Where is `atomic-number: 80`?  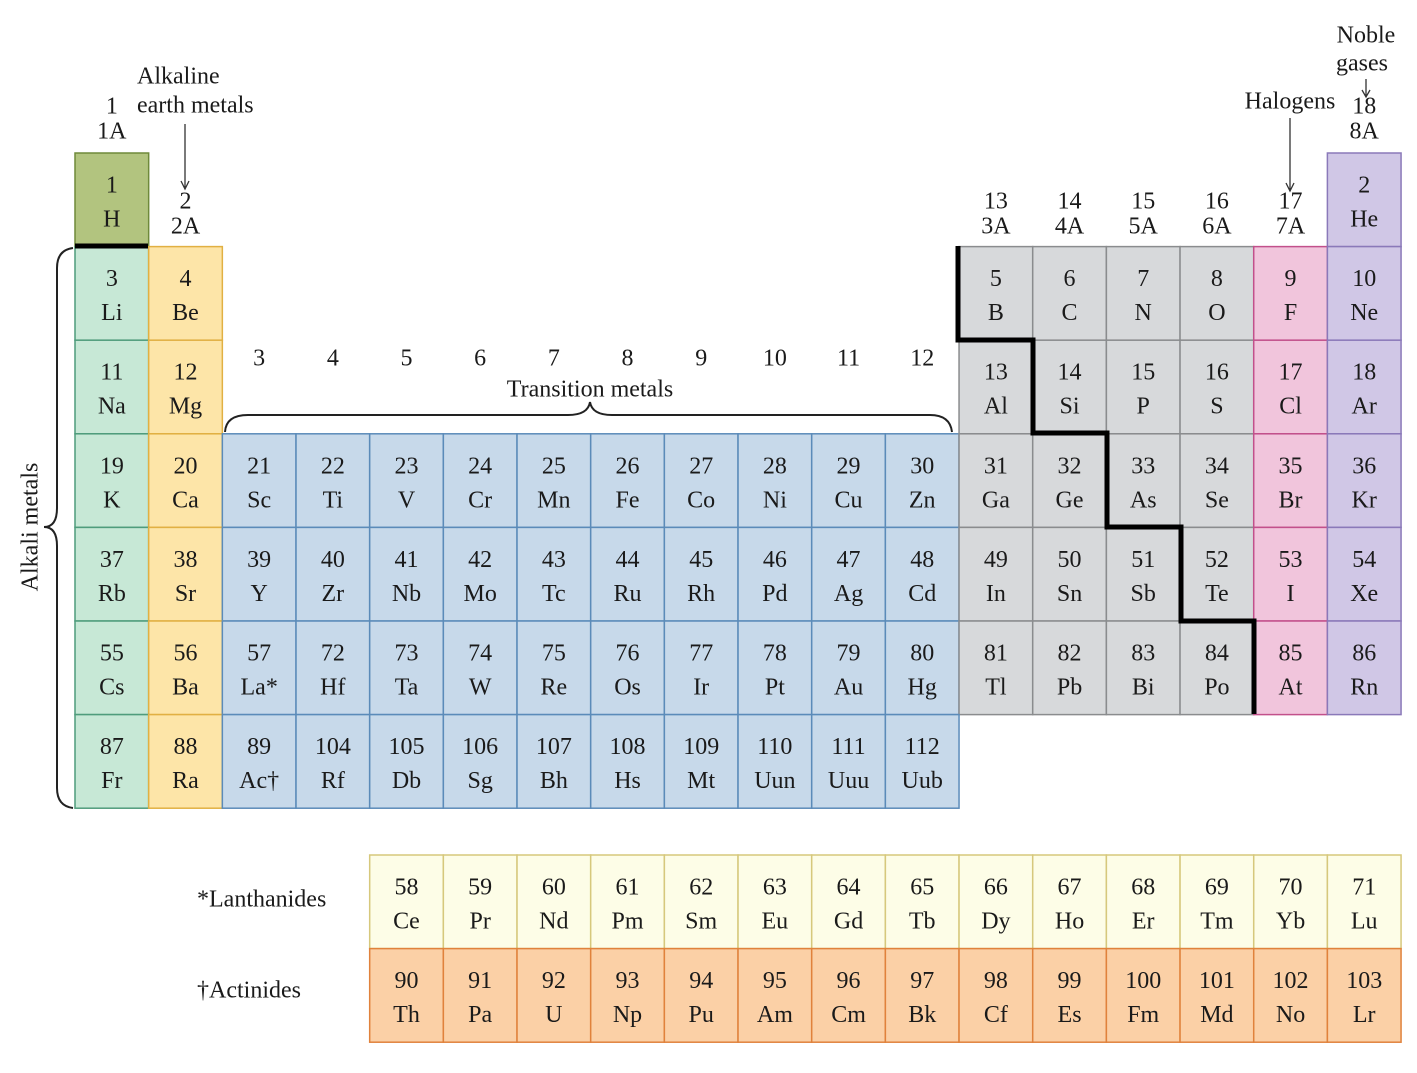
atomic-number: 80 is located at coordinates (922, 654).